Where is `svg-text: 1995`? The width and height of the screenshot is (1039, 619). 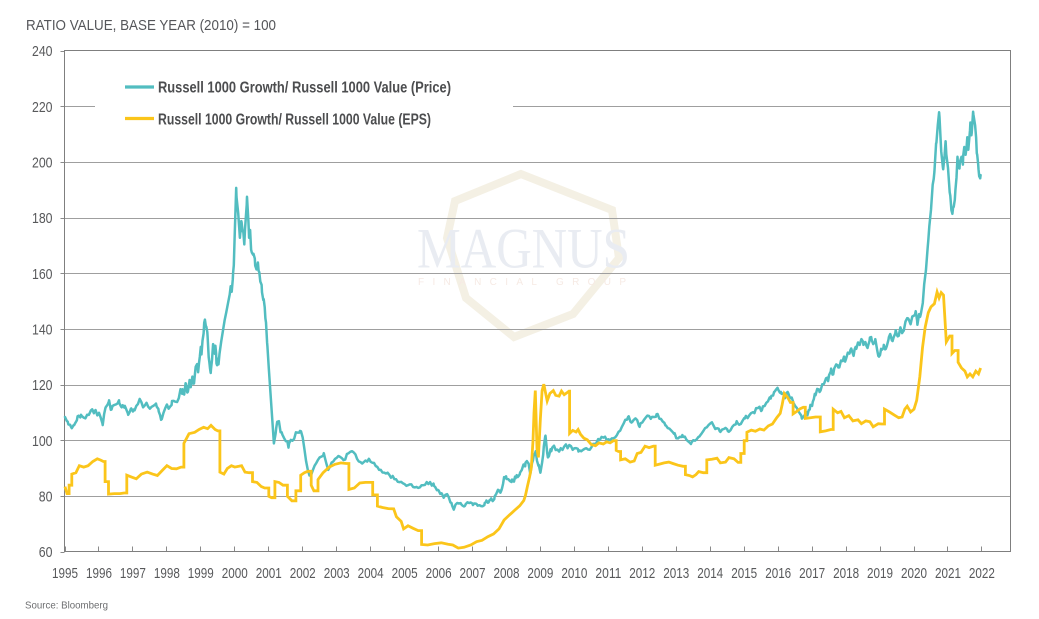 svg-text: 1995 is located at coordinates (65, 573).